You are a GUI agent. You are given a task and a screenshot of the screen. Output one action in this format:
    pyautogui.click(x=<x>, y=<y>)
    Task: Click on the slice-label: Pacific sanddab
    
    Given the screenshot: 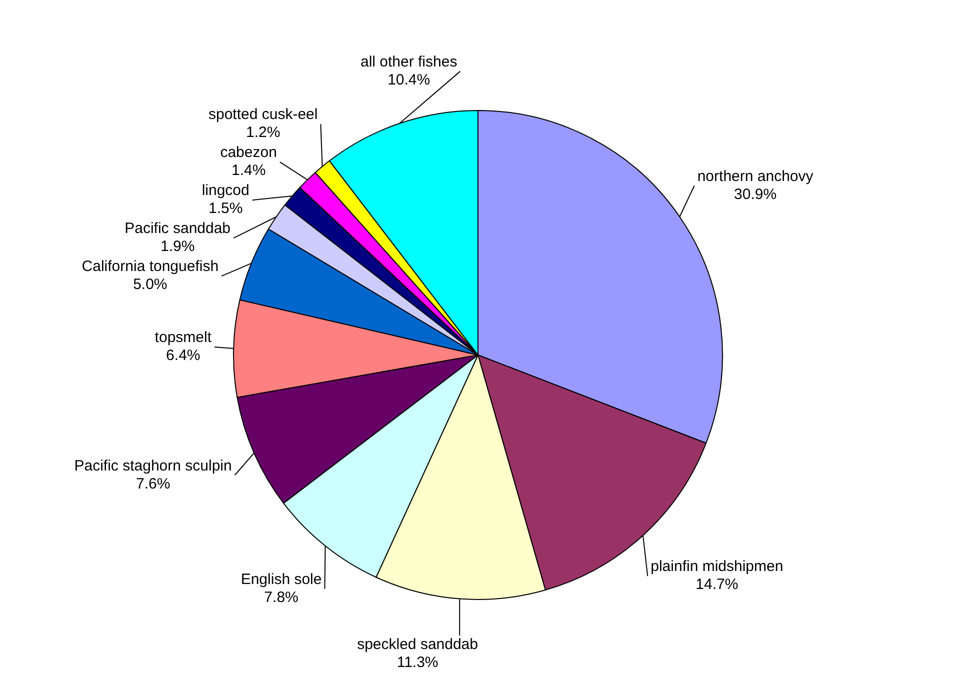 What is the action you would take?
    pyautogui.click(x=177, y=229)
    